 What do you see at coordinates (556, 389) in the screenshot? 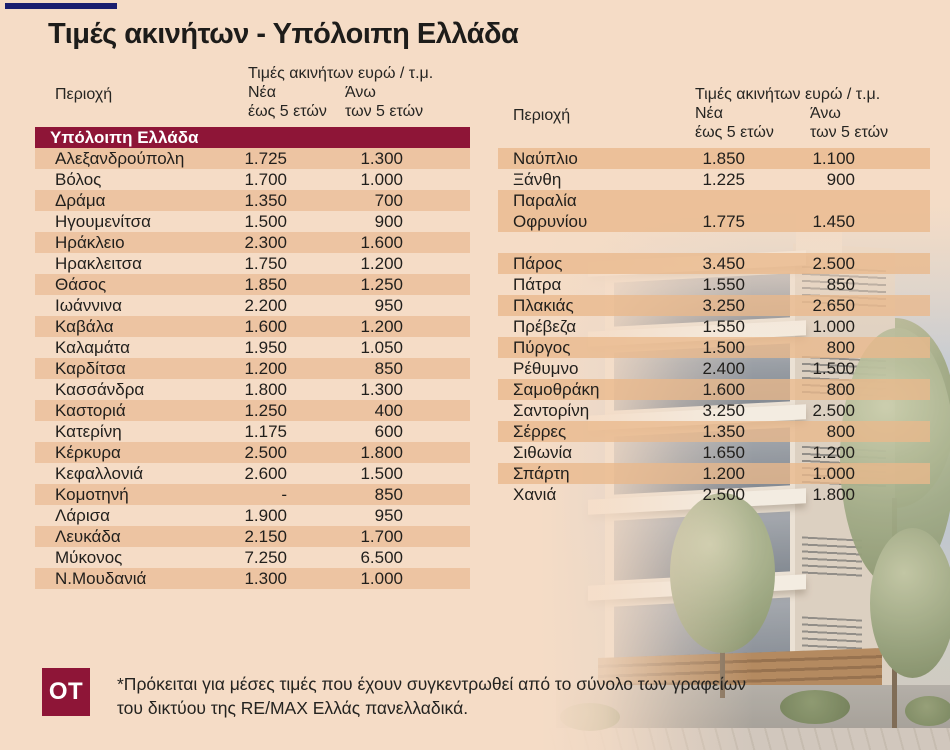
I see `region-cell: Σαμοθράκη` at bounding box center [556, 389].